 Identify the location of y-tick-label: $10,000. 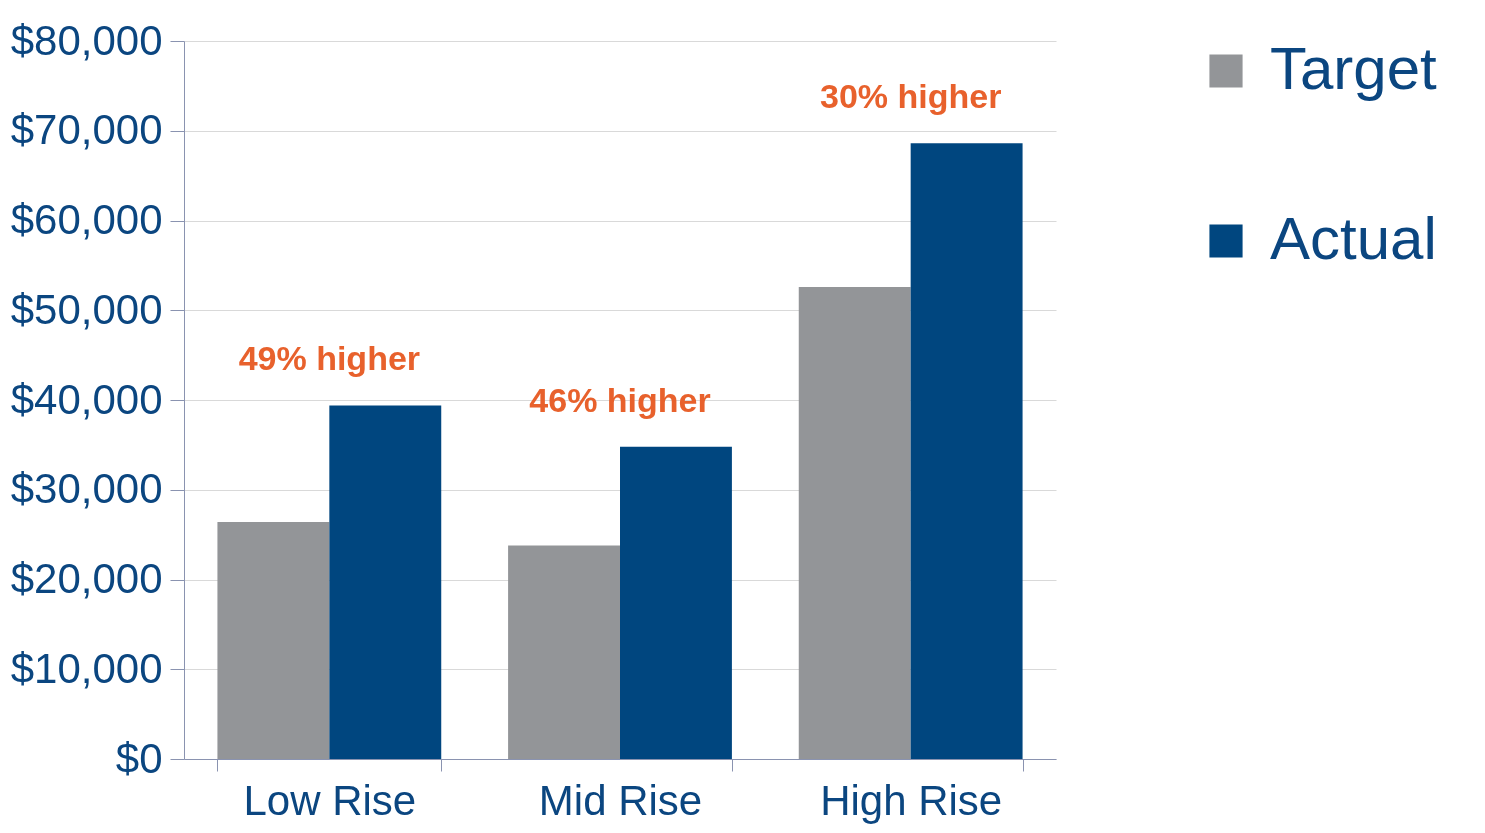
(86, 668).